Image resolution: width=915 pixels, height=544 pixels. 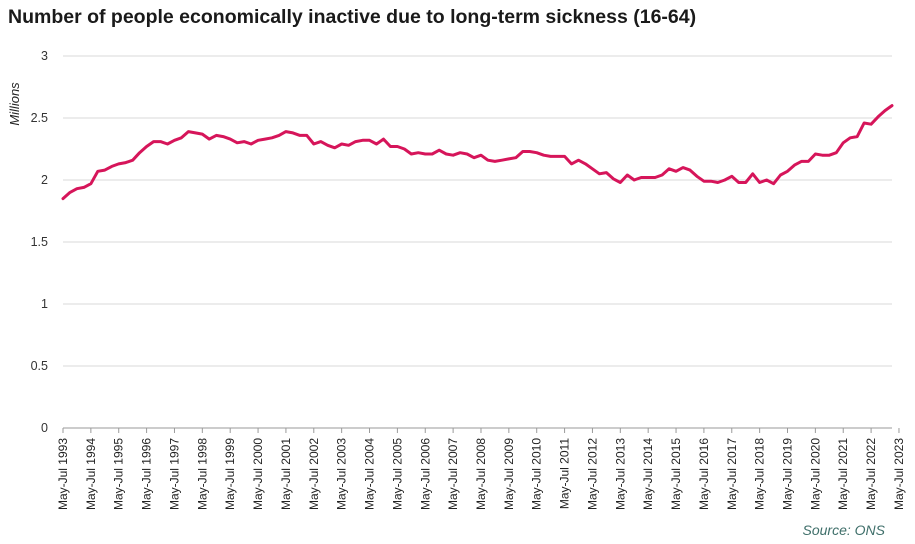 I want to click on x-tick-label: May-Jul 1995, so click(x=119, y=474).